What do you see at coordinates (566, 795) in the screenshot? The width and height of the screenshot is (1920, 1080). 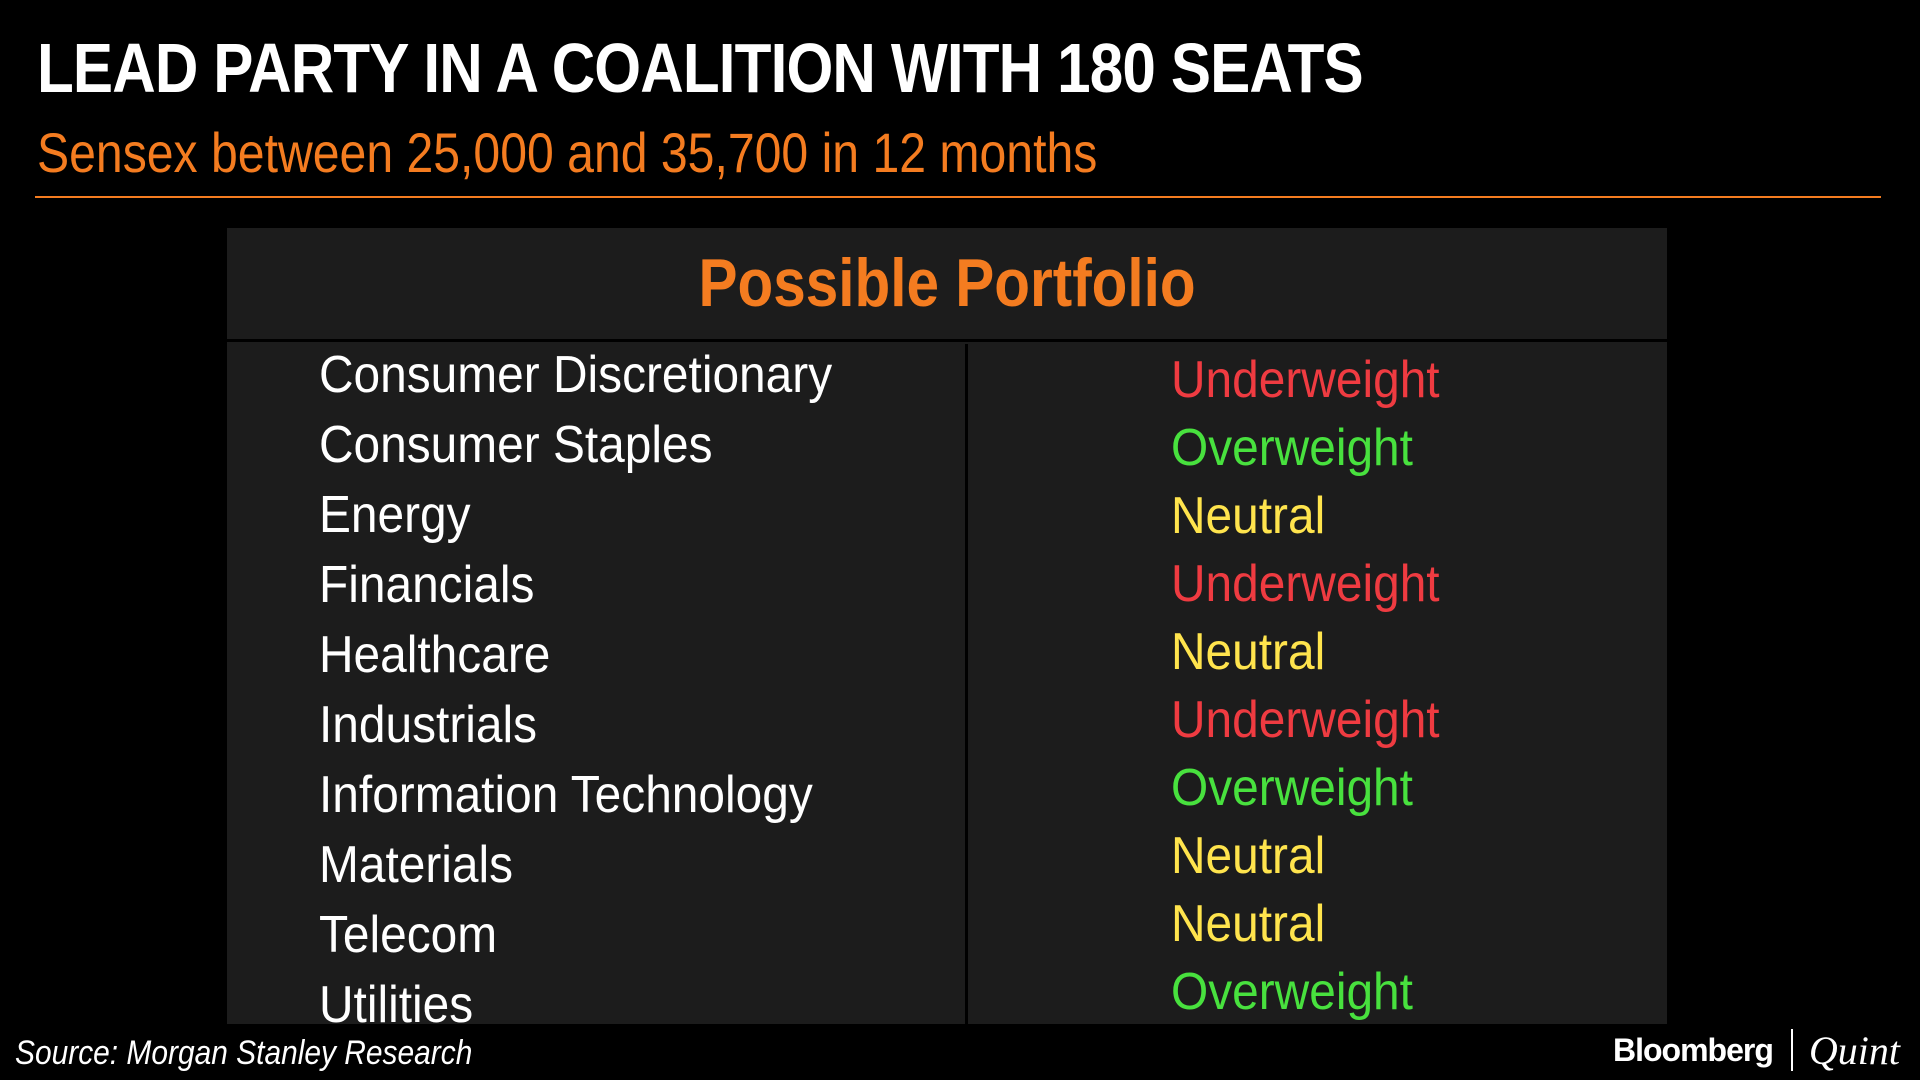 I see `sector-label: Information Technology` at bounding box center [566, 795].